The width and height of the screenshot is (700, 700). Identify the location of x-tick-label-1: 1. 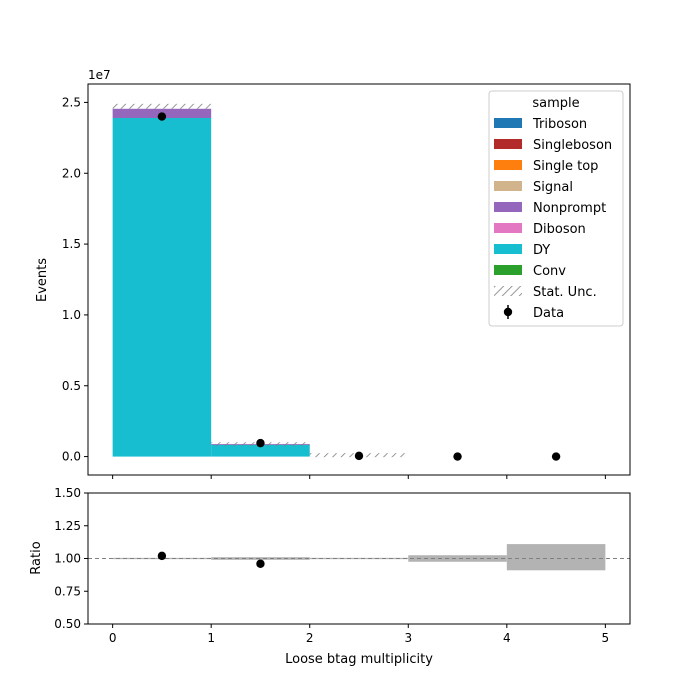
(211, 638).